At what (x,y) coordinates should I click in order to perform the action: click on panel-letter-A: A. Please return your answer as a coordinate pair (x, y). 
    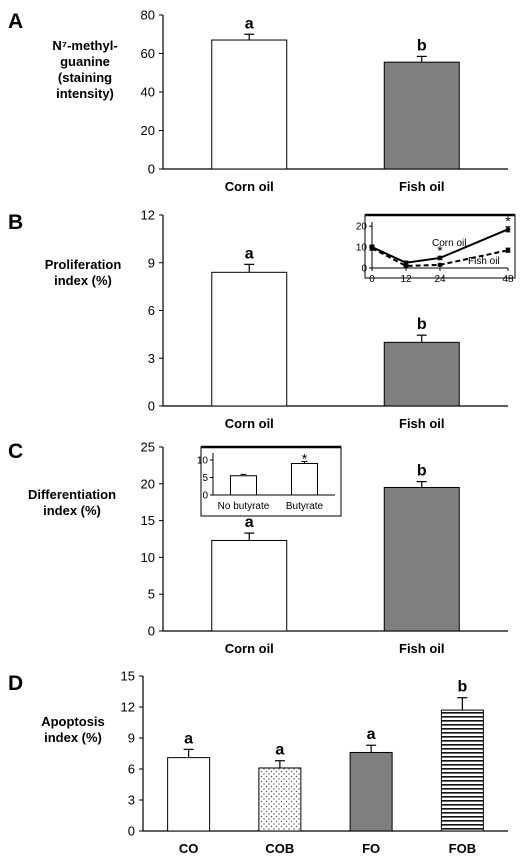
    Looking at the image, I should click on (15, 21).